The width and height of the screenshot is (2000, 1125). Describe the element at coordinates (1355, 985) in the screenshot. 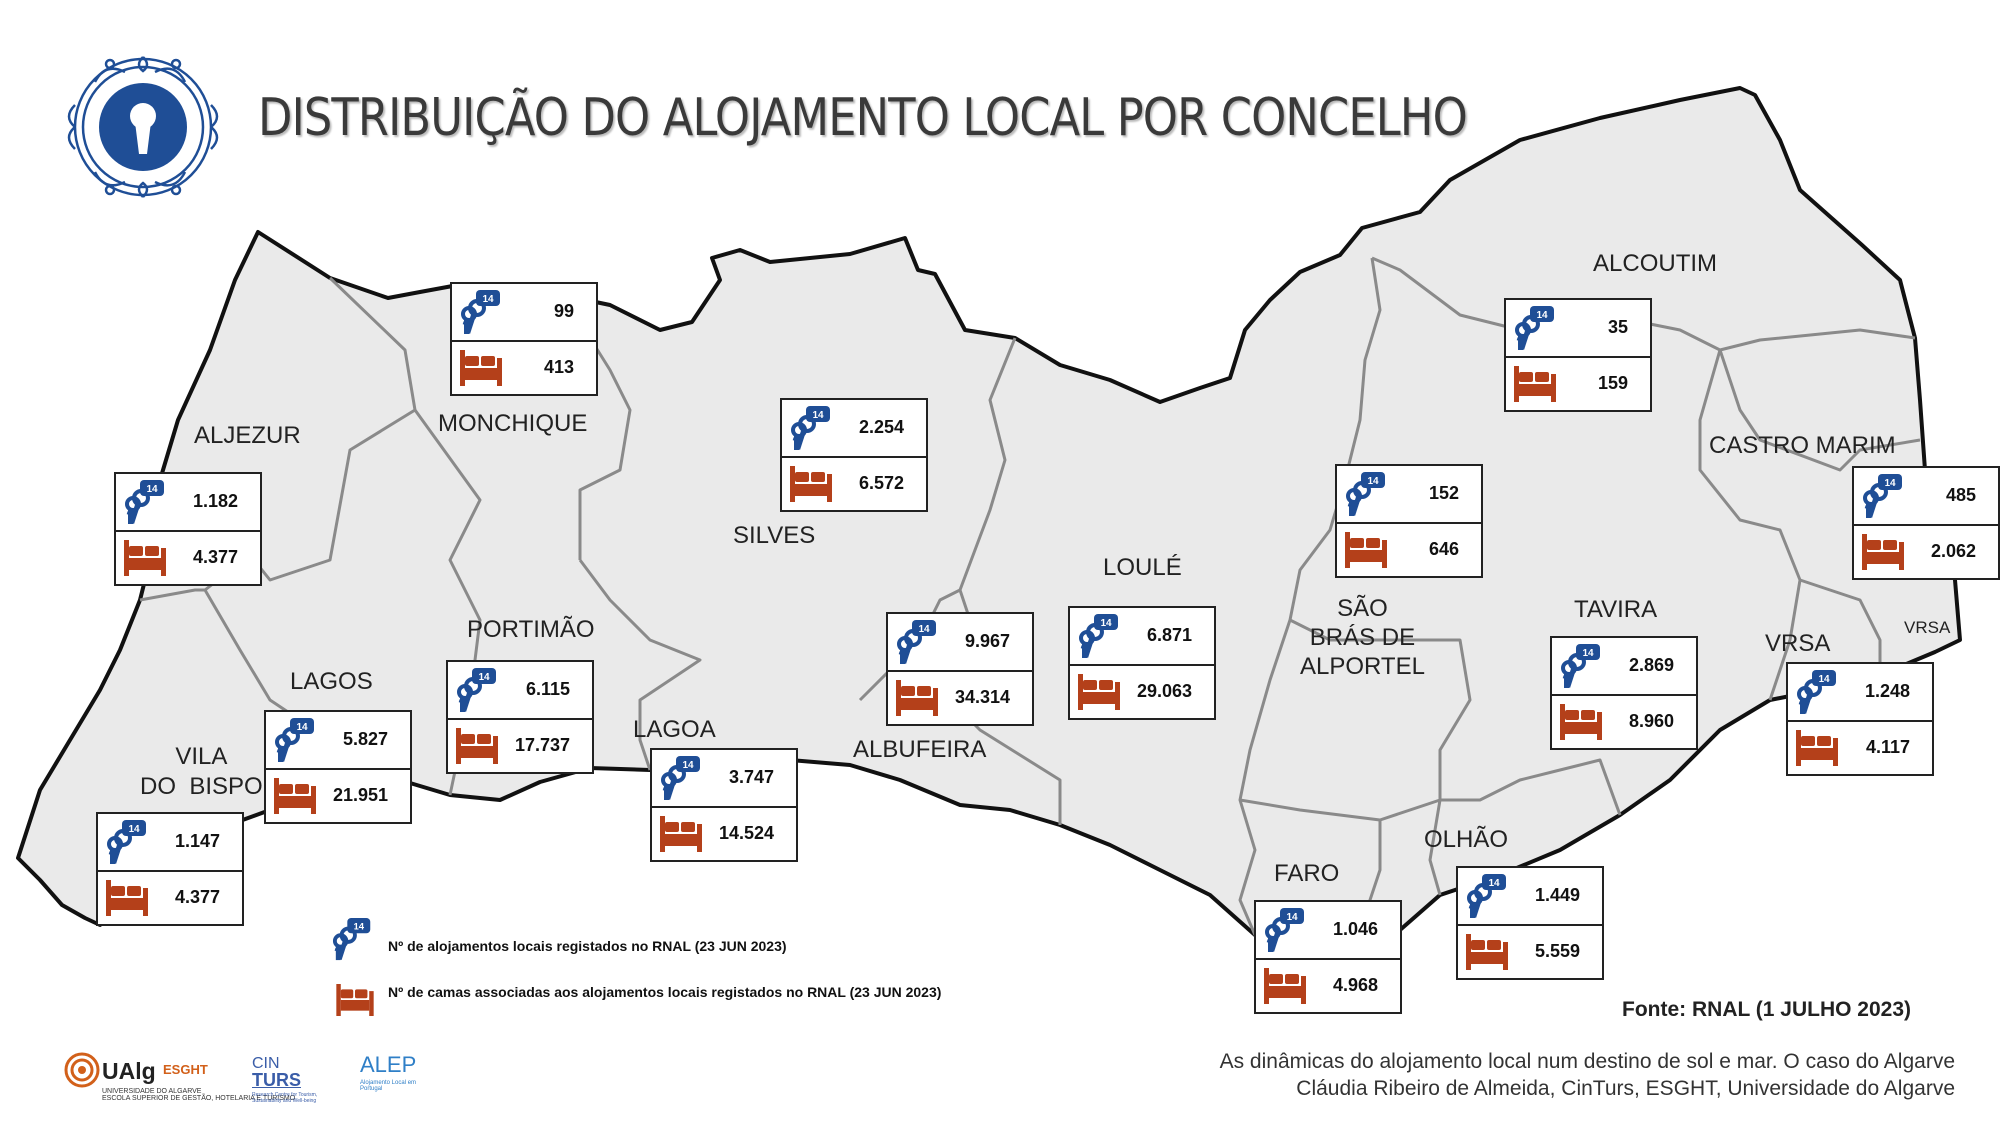

I see `camas-value: 4.968` at that location.